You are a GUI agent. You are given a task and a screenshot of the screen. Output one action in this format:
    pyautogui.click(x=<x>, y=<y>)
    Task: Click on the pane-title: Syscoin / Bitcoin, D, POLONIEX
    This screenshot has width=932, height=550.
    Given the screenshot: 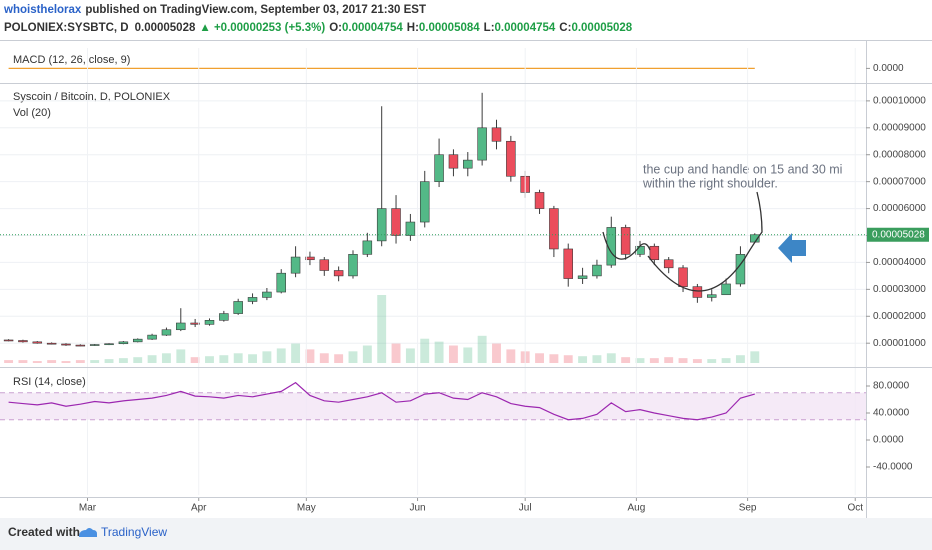 What is the action you would take?
    pyautogui.click(x=92, y=97)
    